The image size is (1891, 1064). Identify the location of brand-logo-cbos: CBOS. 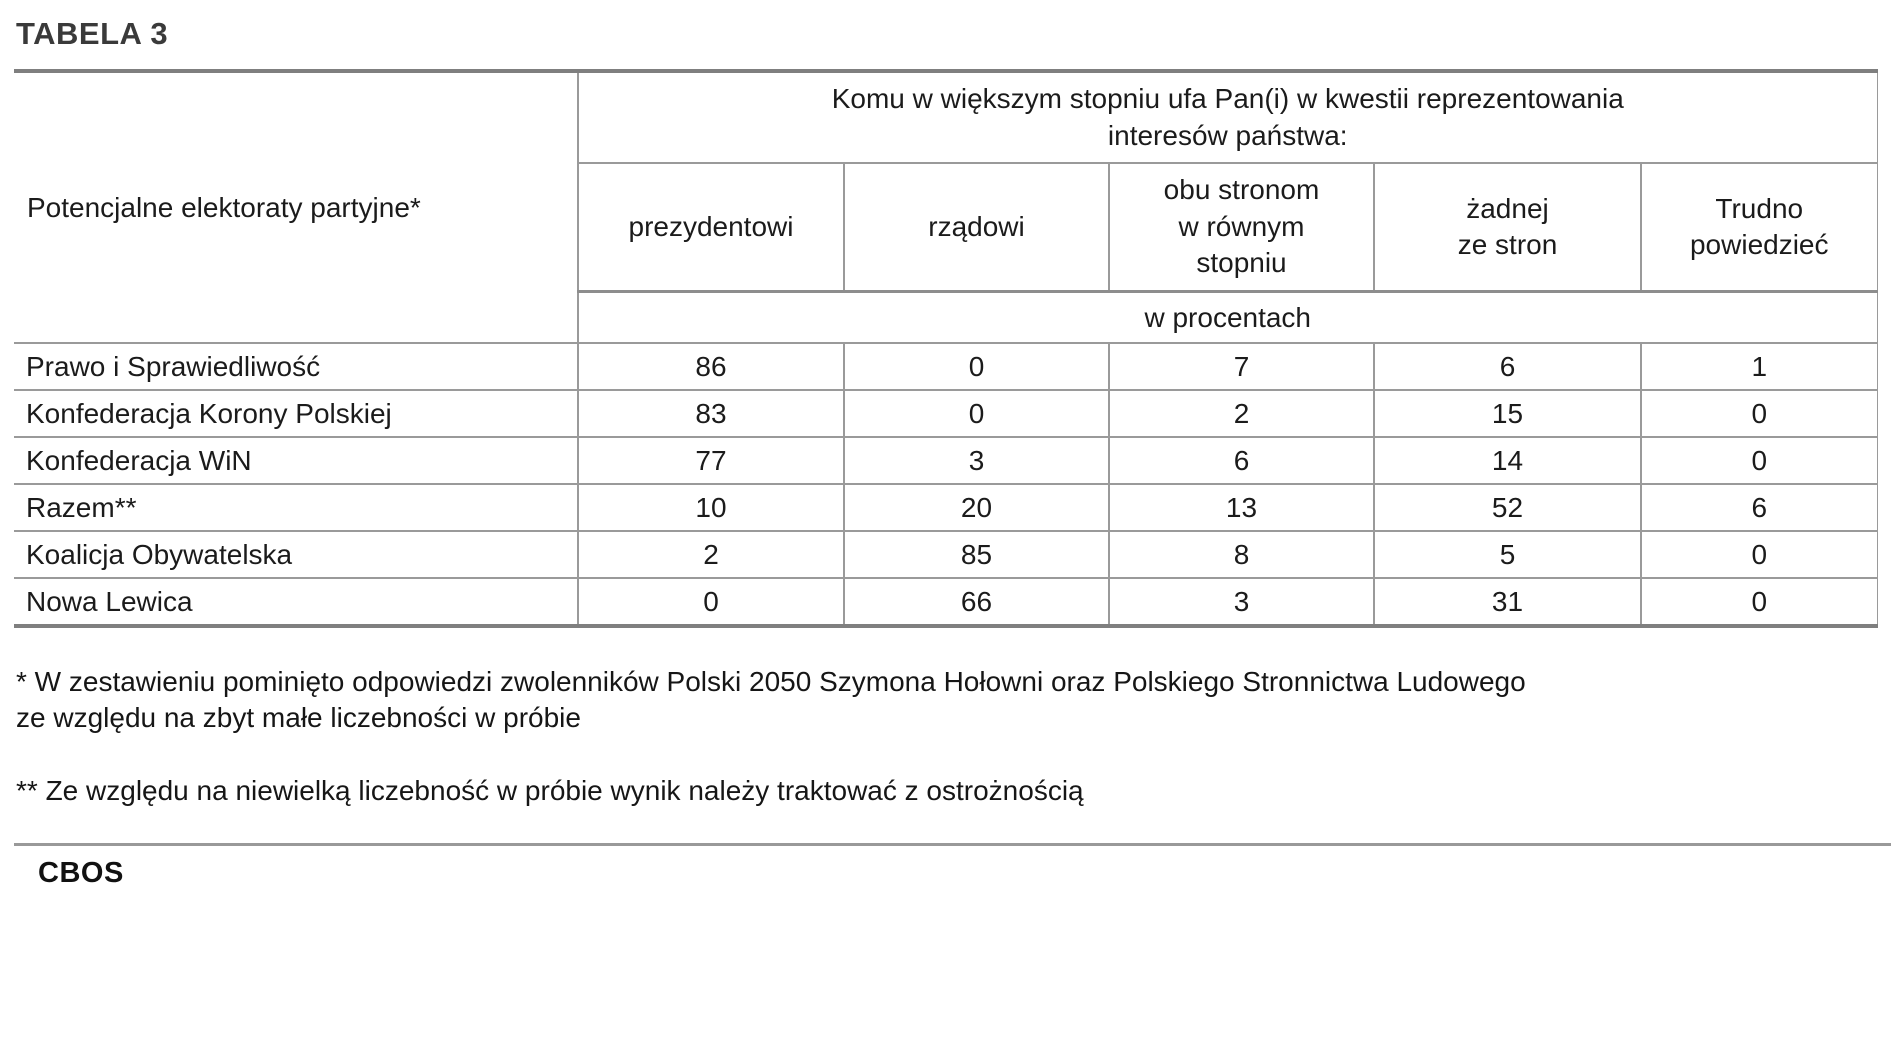
(81, 873).